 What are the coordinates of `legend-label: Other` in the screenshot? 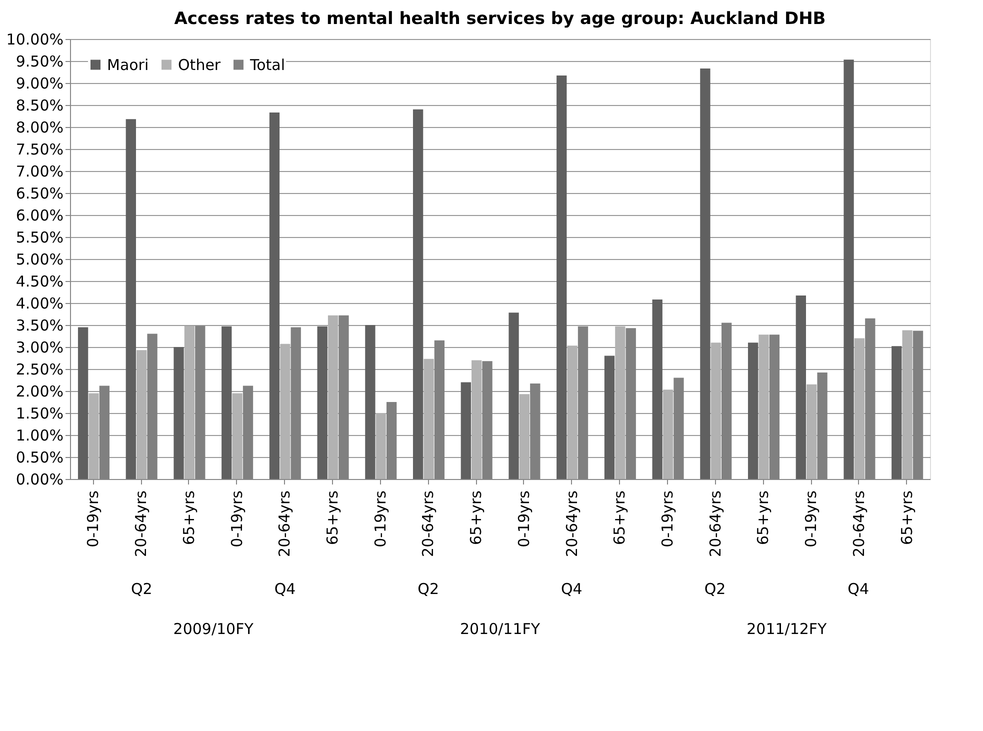 It's located at (200, 65).